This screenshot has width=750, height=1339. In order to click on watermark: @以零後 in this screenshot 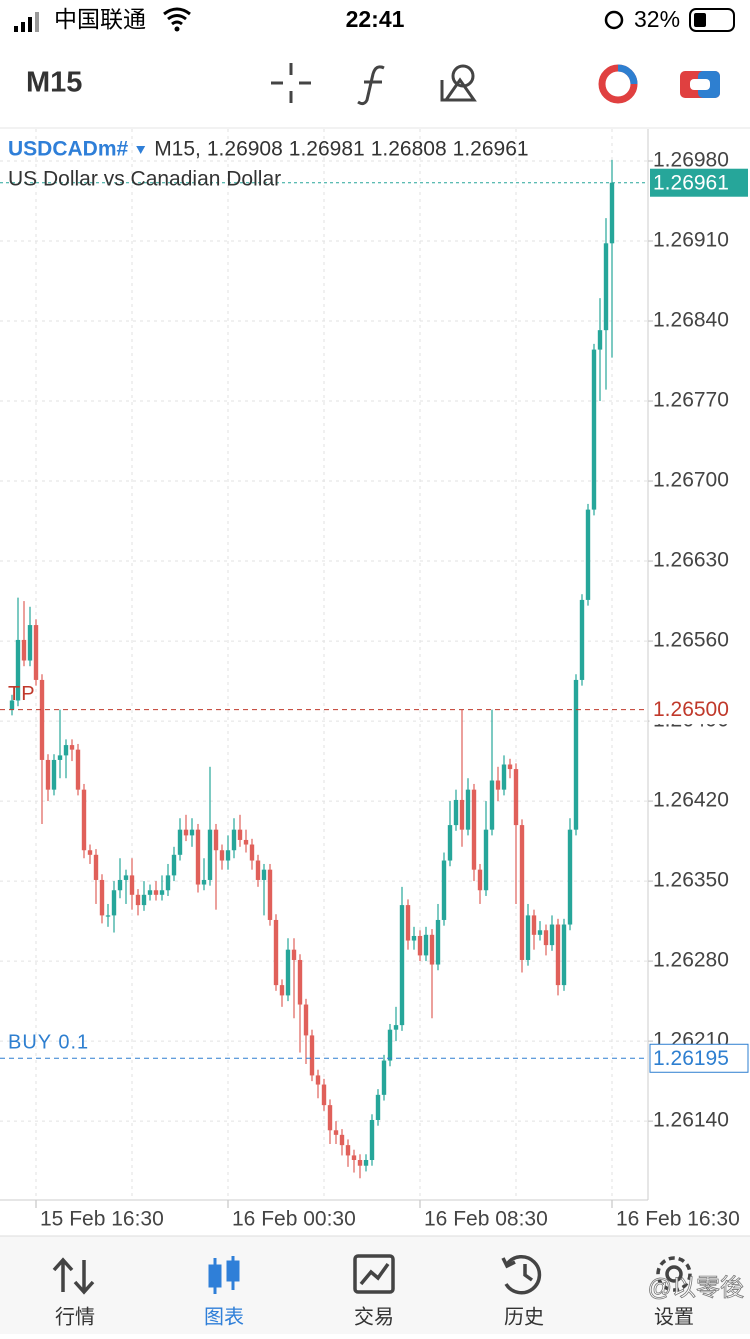, I will do `click(696, 1287)`.